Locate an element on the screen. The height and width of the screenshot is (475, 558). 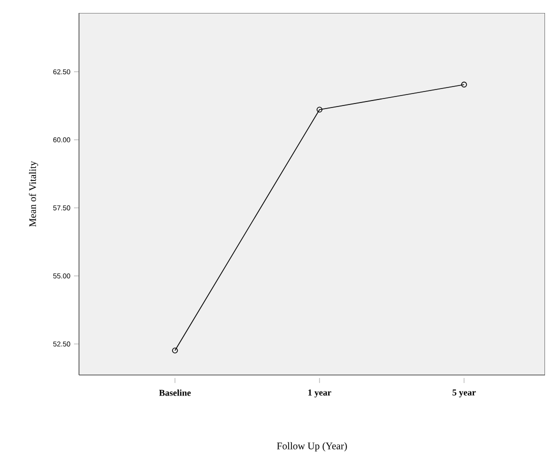
y-axis-title: Mean of Vitality is located at coordinates (33, 193).